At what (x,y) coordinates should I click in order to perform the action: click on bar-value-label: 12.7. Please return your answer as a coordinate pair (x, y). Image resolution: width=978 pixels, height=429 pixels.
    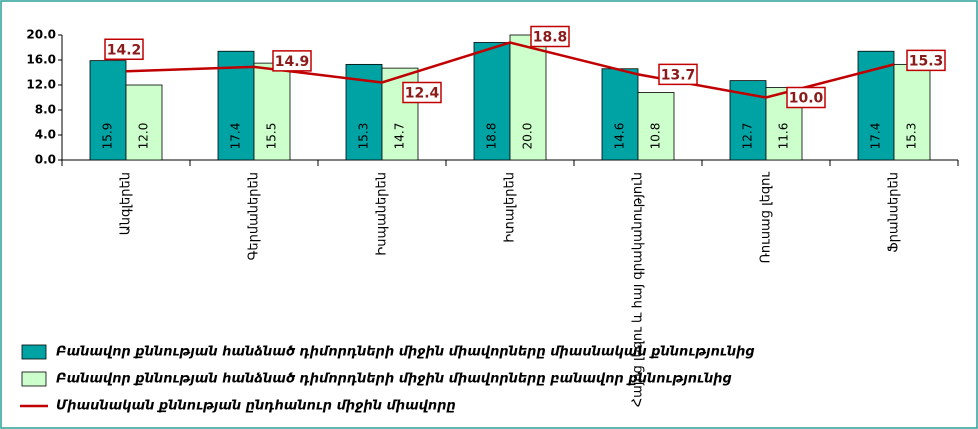
    Looking at the image, I should click on (748, 136).